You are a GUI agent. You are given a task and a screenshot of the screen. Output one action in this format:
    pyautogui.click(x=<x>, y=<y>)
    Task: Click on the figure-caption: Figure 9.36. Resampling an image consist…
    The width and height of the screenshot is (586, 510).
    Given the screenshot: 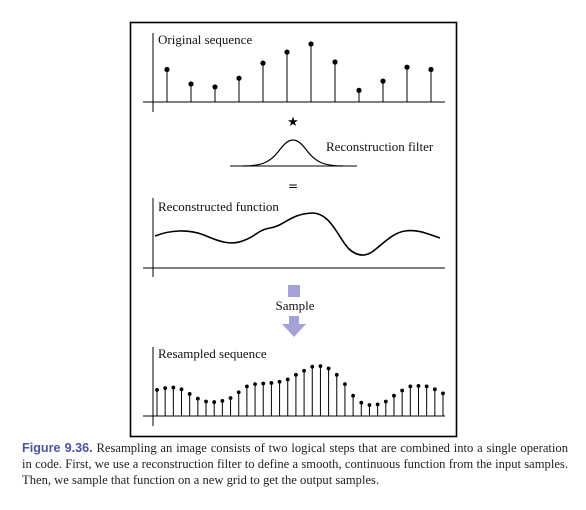 What is the action you would take?
    pyautogui.click(x=295, y=464)
    